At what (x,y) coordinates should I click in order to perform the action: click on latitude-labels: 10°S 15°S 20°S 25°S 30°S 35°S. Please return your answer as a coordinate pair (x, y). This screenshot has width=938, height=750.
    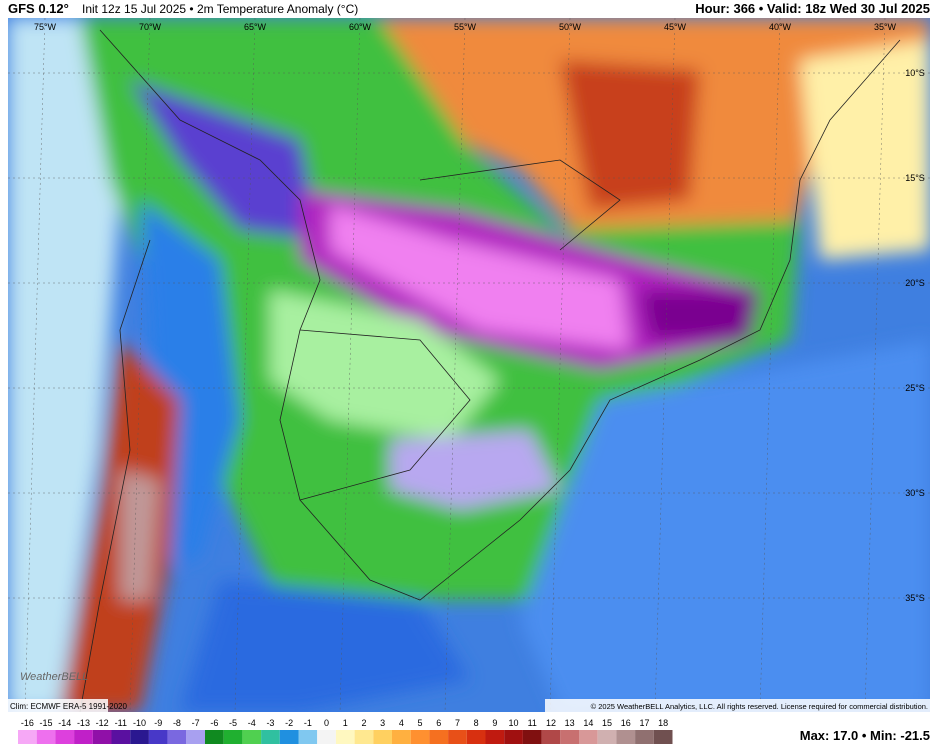
    Looking at the image, I should click on (915, 335).